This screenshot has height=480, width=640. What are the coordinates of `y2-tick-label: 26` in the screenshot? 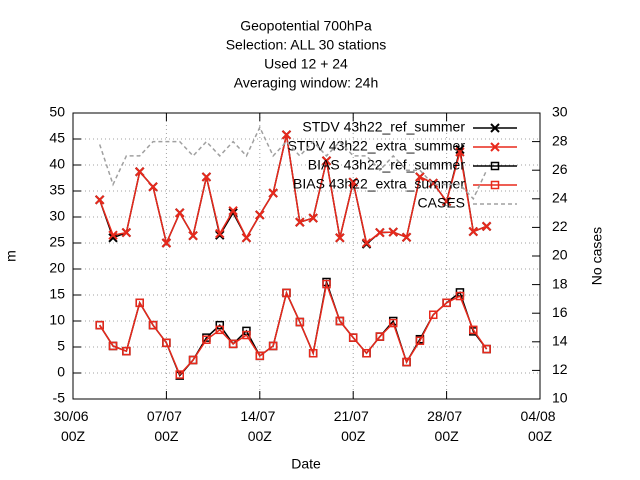 It's located at (560, 169).